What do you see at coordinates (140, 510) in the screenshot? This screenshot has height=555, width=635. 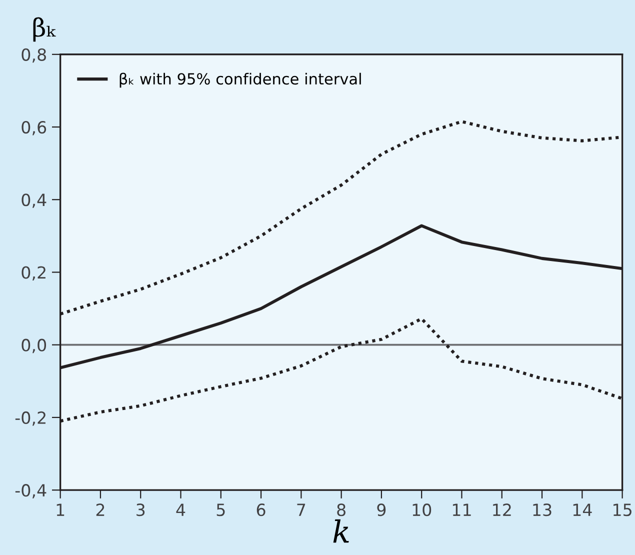 I see `x-tick-label: 3` at bounding box center [140, 510].